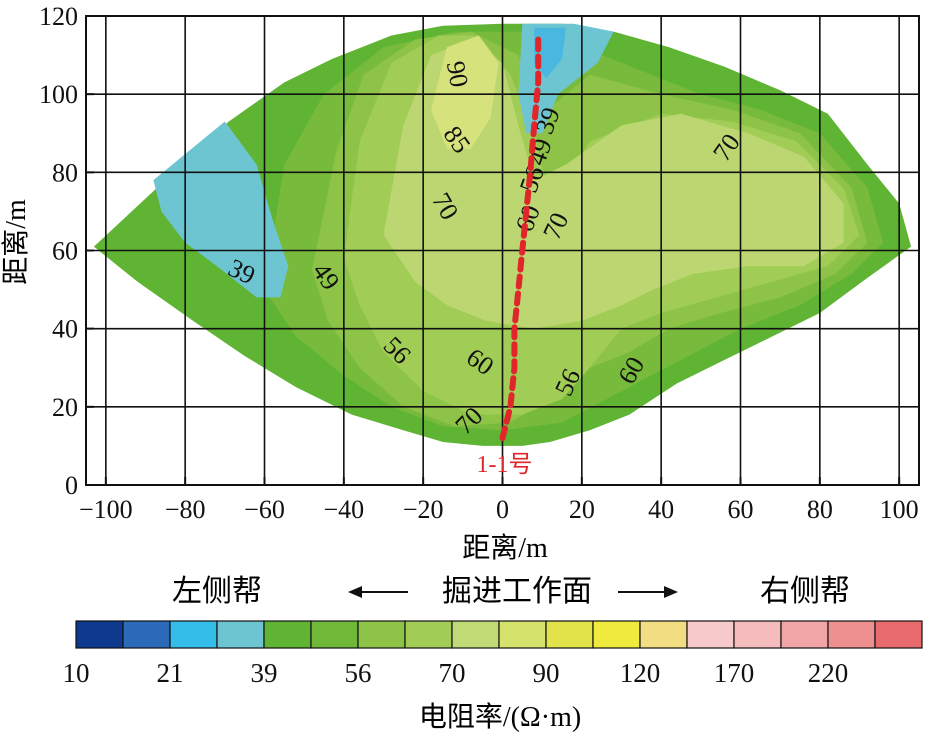 This screenshot has width=933, height=740. I want to click on legend-tick-120: 120, so click(640, 673).